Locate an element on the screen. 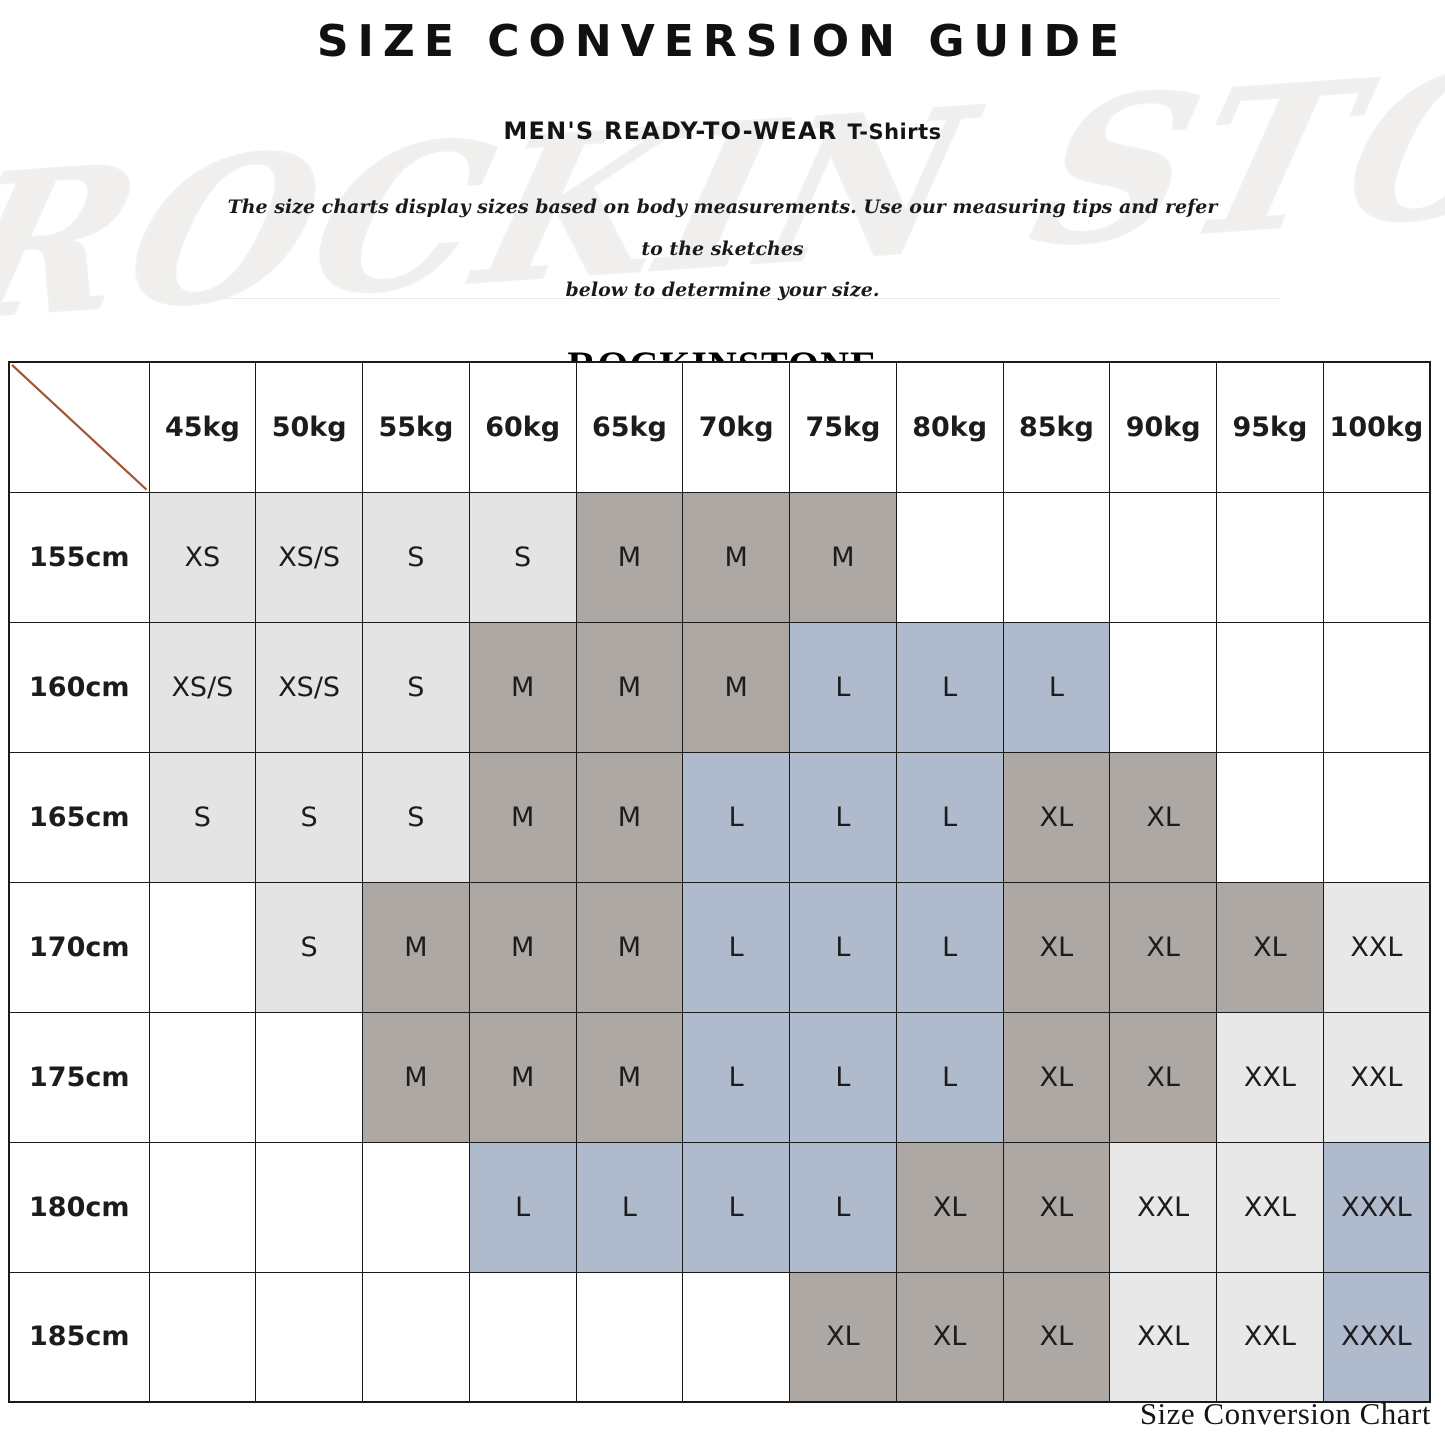 The image size is (1445, 1445). table-row: 165cm S S S M M L L L XL XL is located at coordinates (719, 817).